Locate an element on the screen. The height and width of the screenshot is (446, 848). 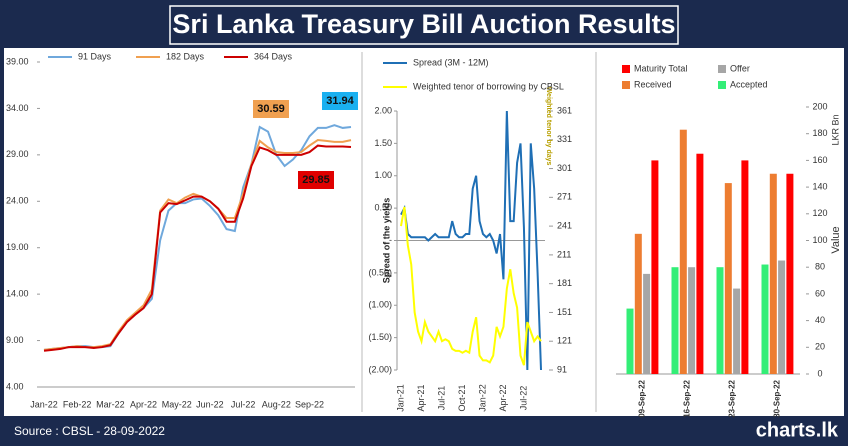
y-tick-label: 200 is located at coordinates (819, 106).